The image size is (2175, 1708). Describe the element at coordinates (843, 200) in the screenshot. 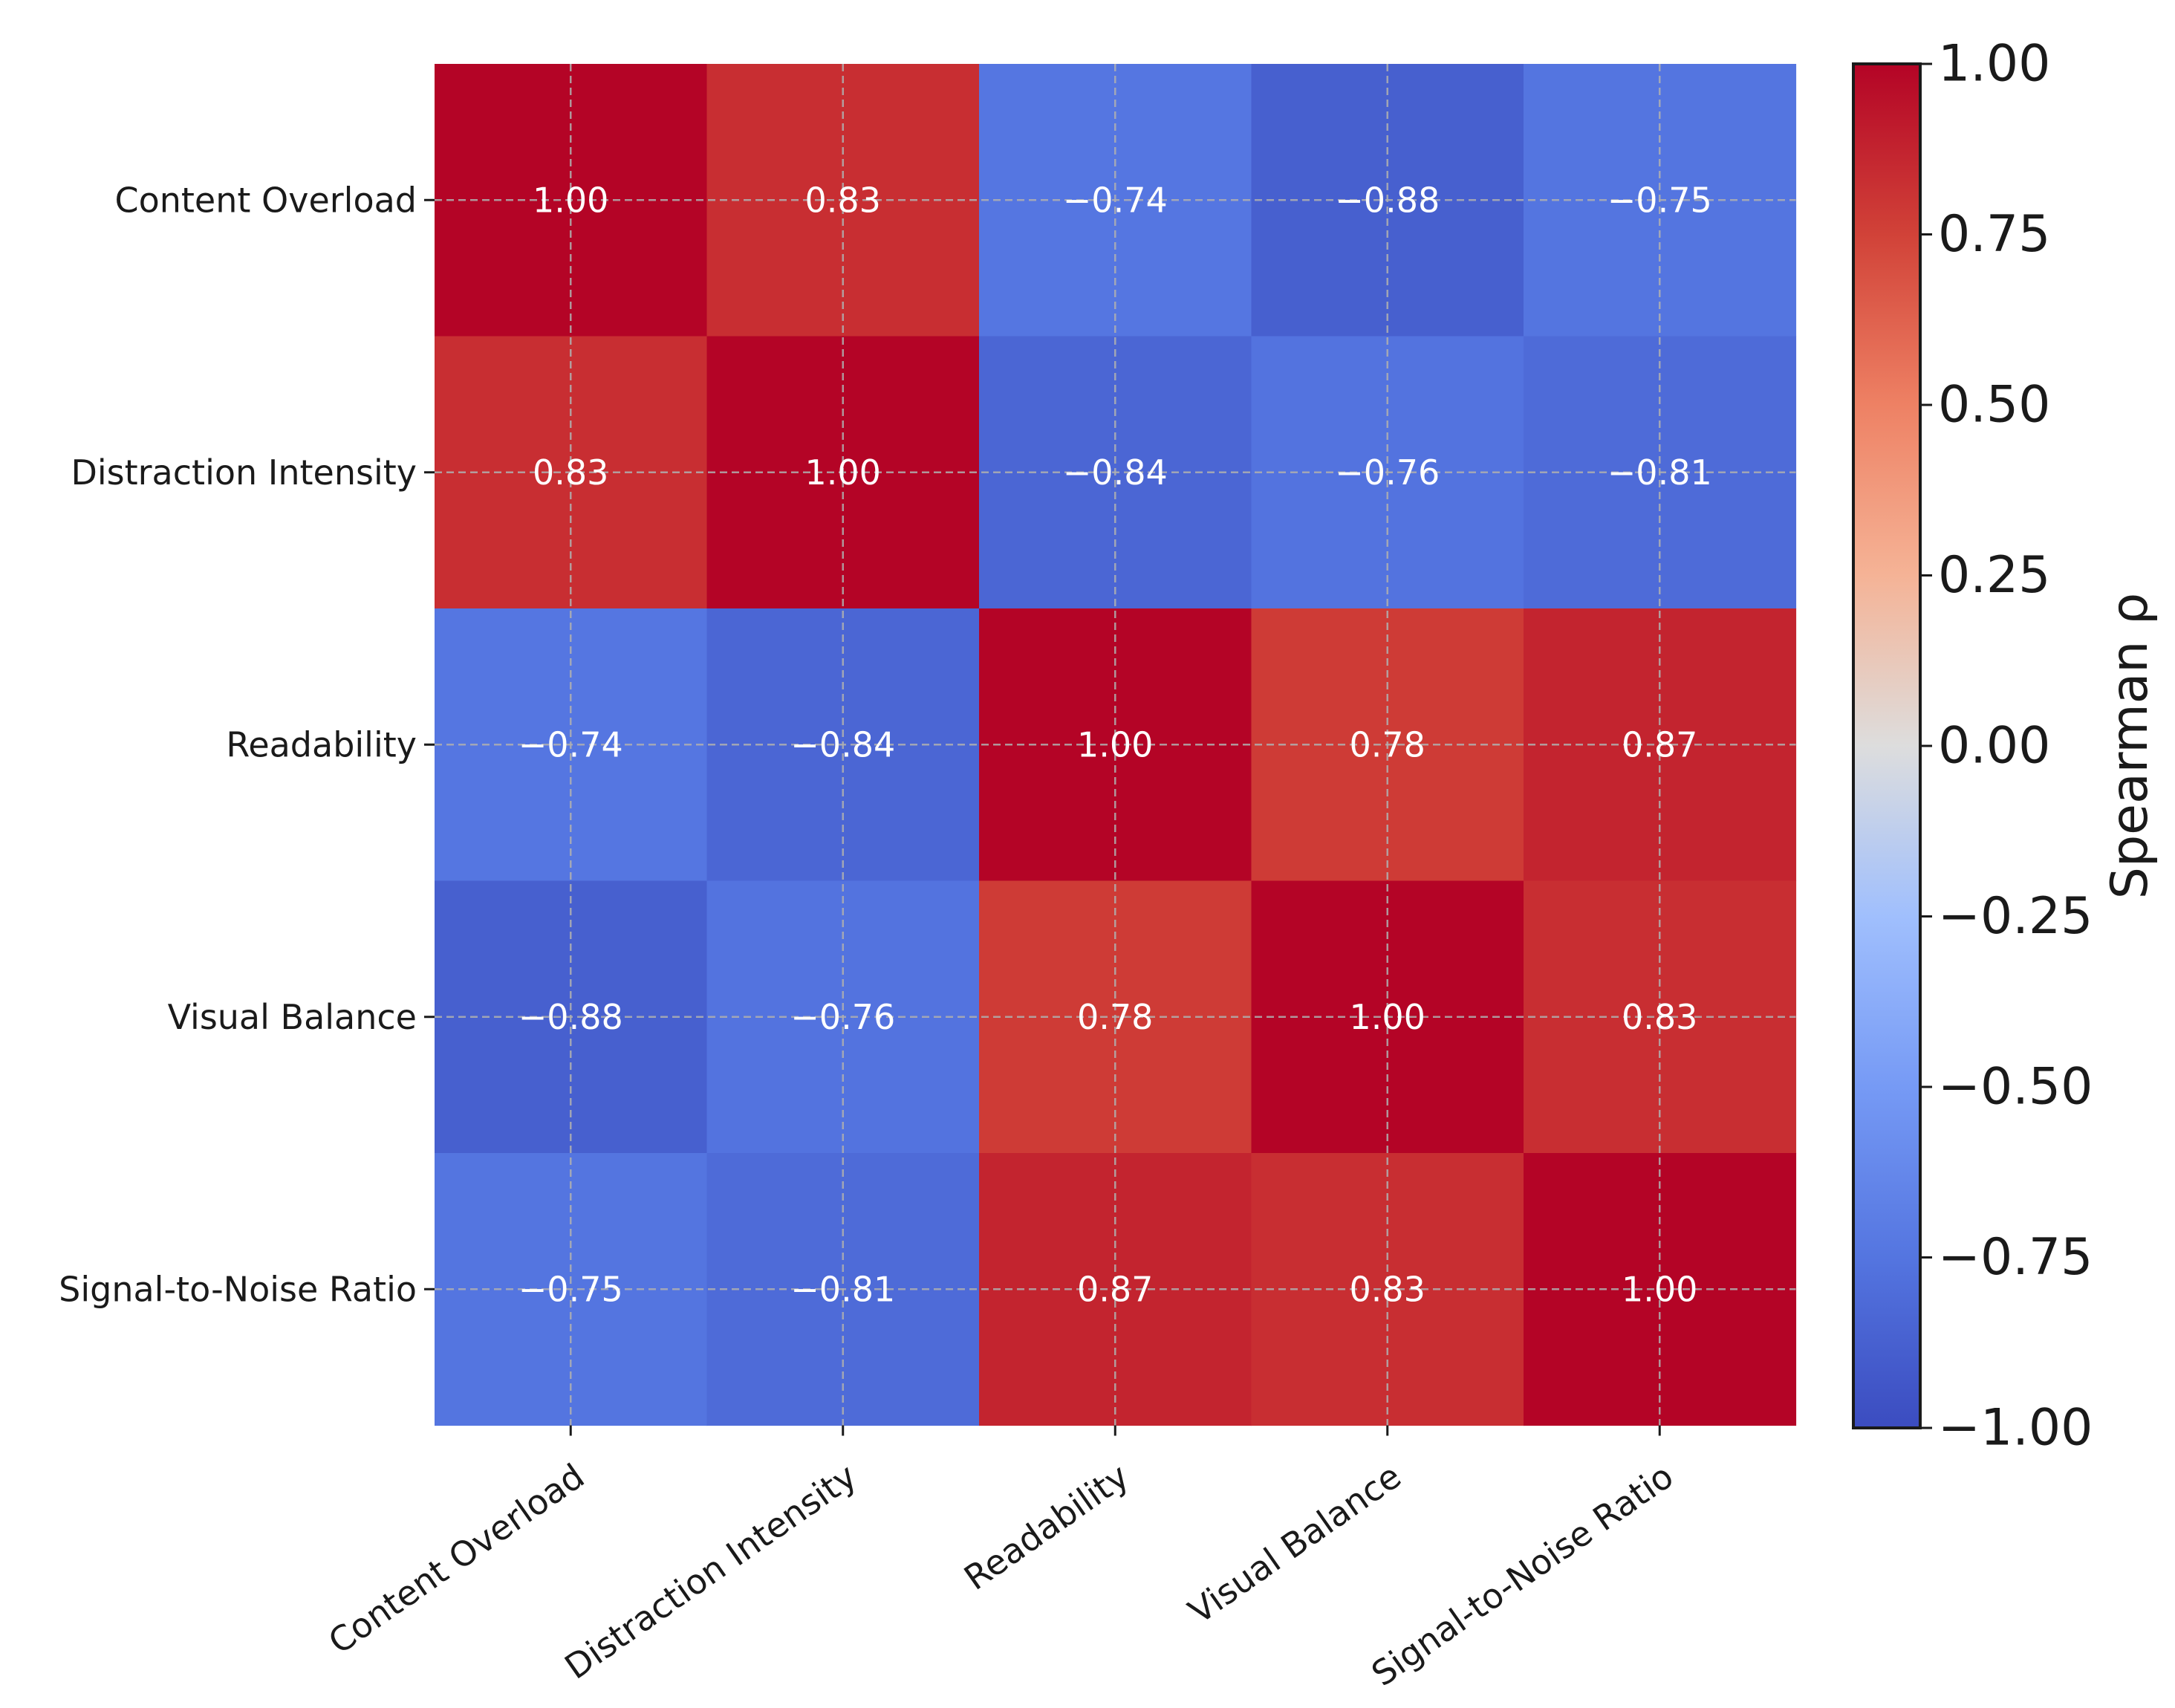

I see `cell-value-r0-c1: 0.83` at that location.